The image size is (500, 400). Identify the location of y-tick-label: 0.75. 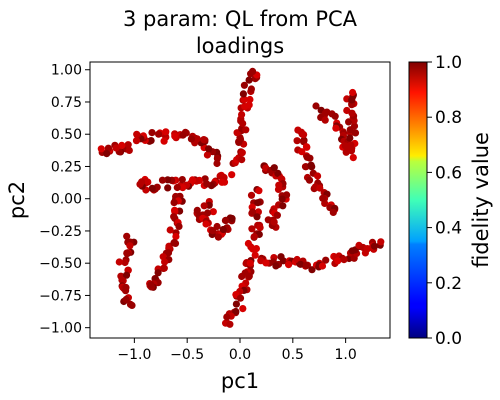
(66, 103).